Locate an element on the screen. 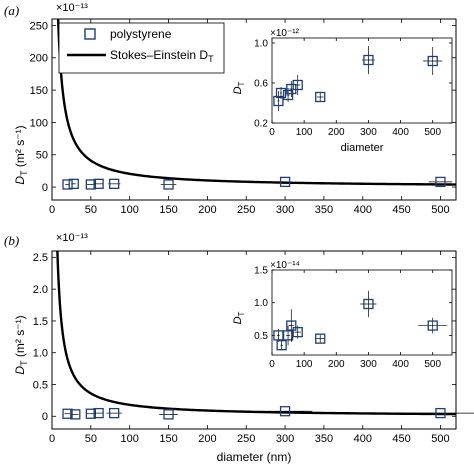 Image resolution: width=474 pixels, height=467 pixels. inset-ticks-a: 0 100 200 300 400 500 0.2 0.6 1.0 is located at coordinates (353, 88).